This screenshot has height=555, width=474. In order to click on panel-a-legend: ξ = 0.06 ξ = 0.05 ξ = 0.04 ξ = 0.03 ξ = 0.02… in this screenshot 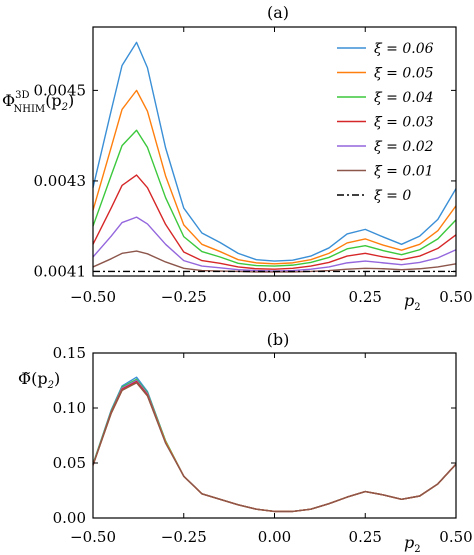, I will do `click(385, 122)`.